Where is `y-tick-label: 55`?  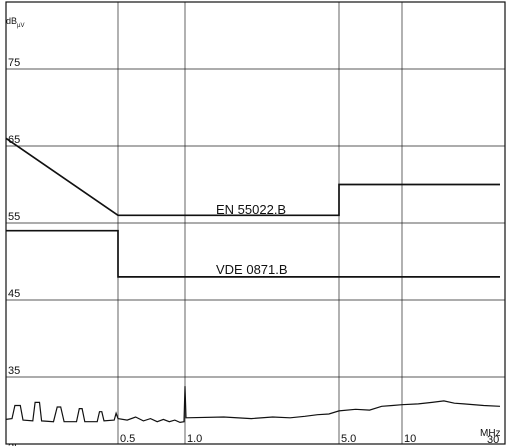 y-tick-label: 55 is located at coordinates (14, 217).